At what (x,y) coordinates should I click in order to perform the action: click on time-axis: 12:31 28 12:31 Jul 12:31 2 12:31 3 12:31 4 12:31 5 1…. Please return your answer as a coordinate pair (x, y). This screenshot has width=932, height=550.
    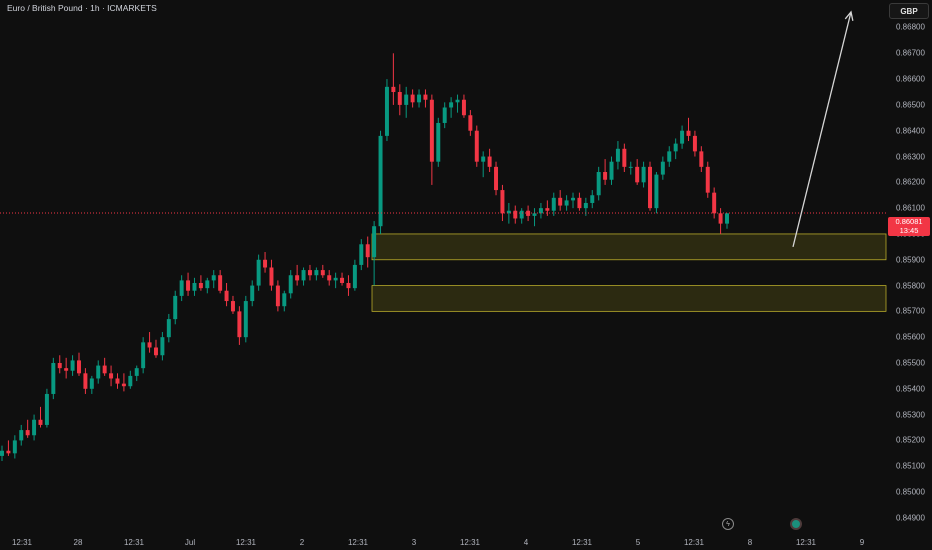
    Looking at the image, I should click on (443, 541).